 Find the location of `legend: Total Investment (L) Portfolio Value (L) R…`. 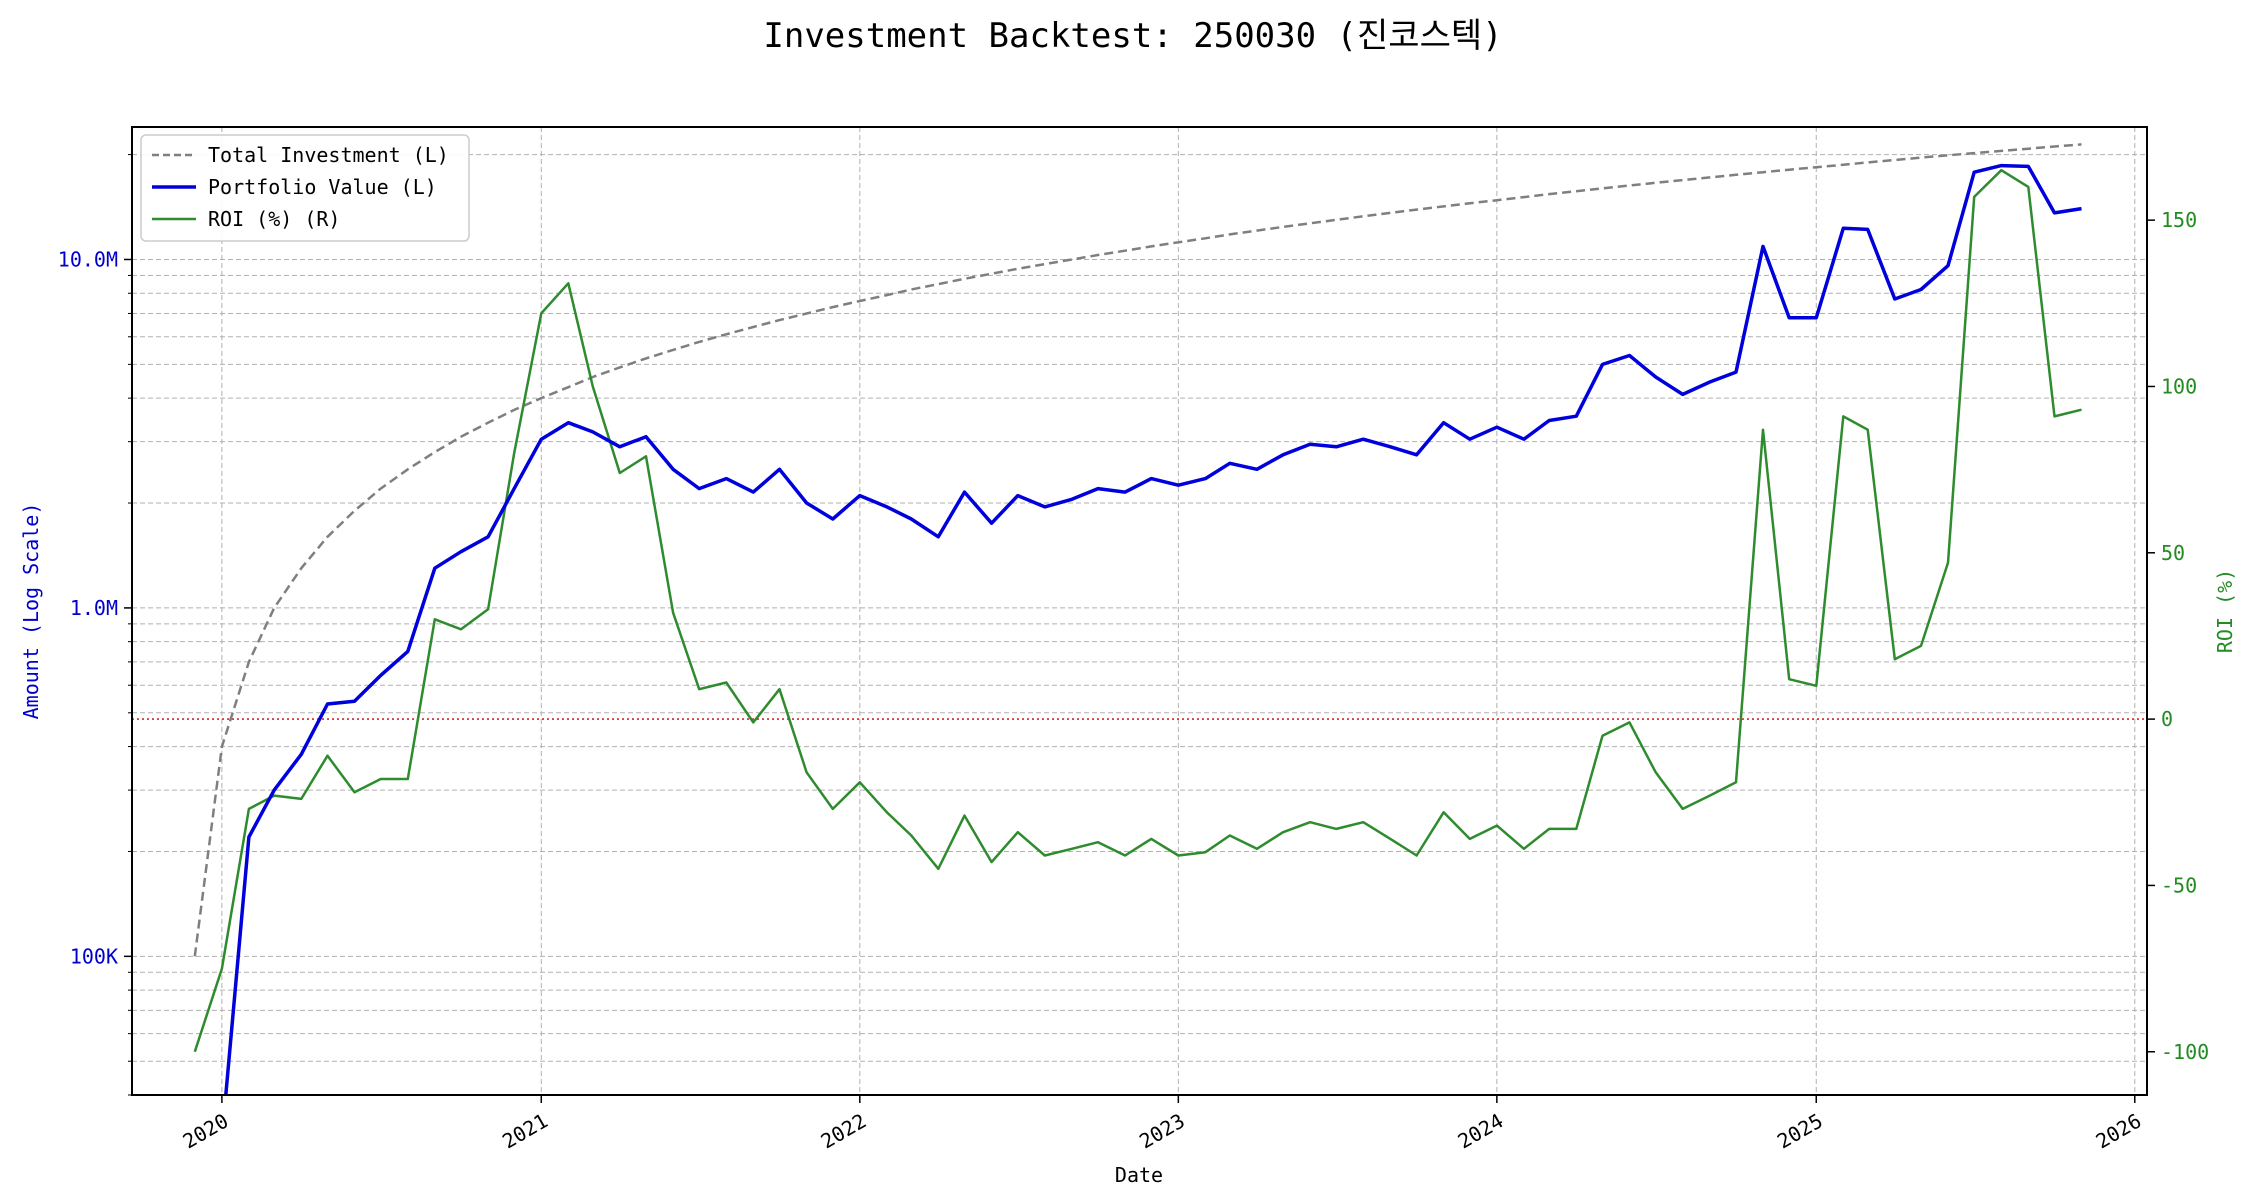

legend: Total Investment (L) Portfolio Value (L) R… is located at coordinates (305, 188).